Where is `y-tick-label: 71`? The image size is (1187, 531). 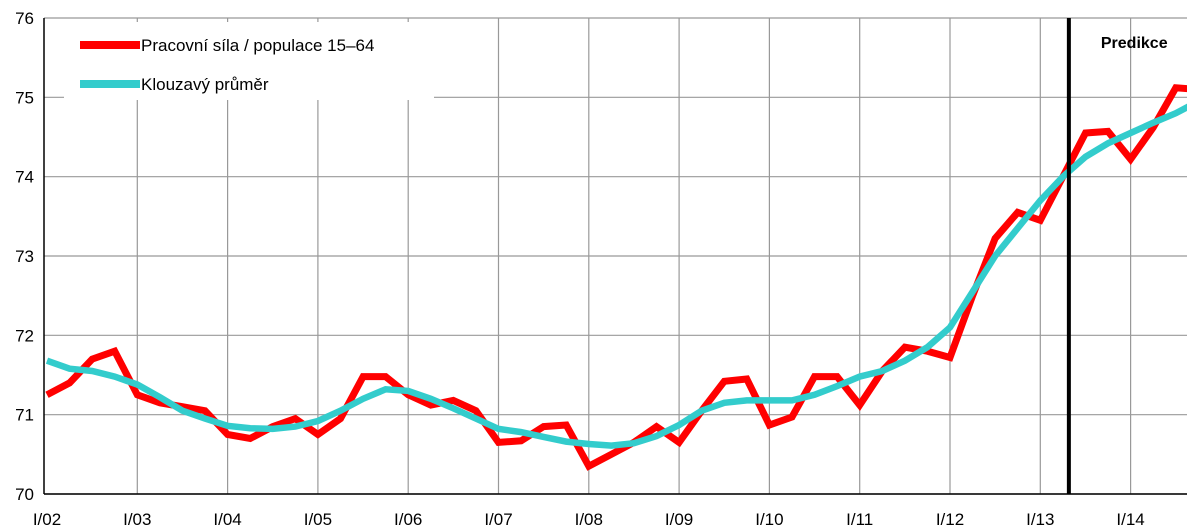
y-tick-label: 71 is located at coordinates (24, 415).